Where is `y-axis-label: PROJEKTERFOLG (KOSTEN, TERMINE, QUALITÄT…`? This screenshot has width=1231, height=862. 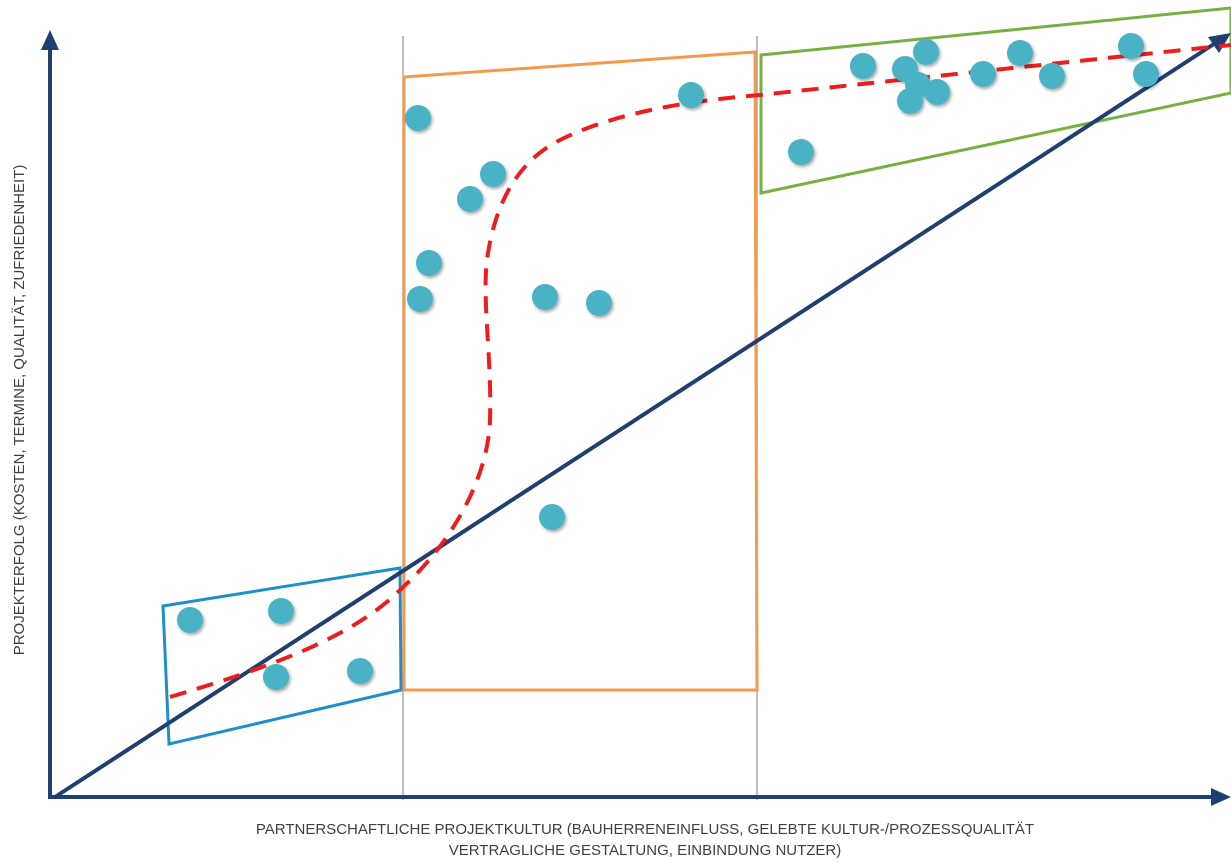
y-axis-label: PROJEKTERFOLG (KOSTEN, TERMINE, QUALITÄT… is located at coordinates (19, 410).